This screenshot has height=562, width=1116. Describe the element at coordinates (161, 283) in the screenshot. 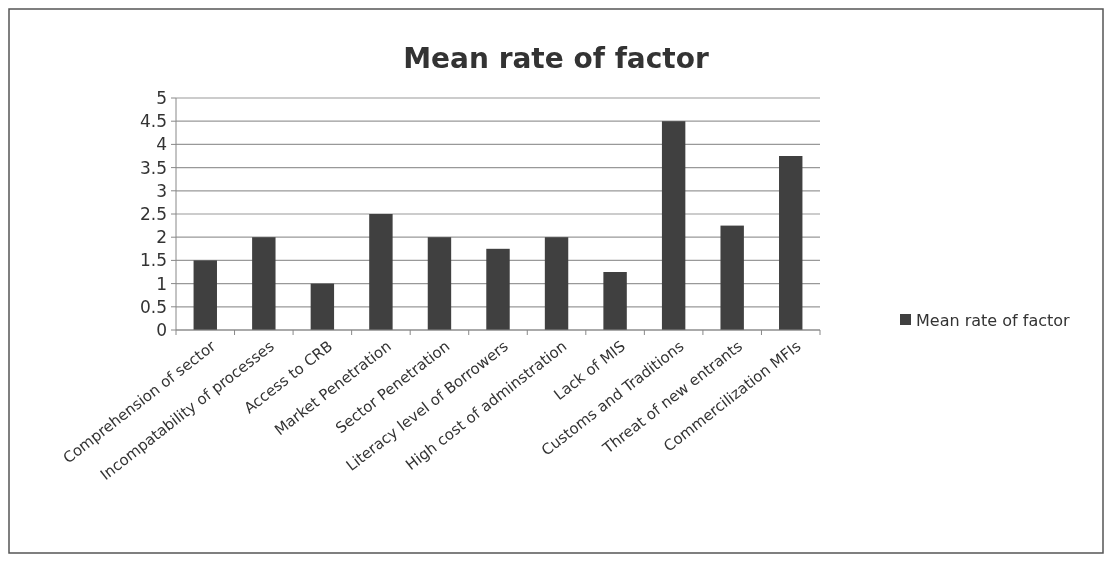

I see `y-tick-label: 1` at that location.